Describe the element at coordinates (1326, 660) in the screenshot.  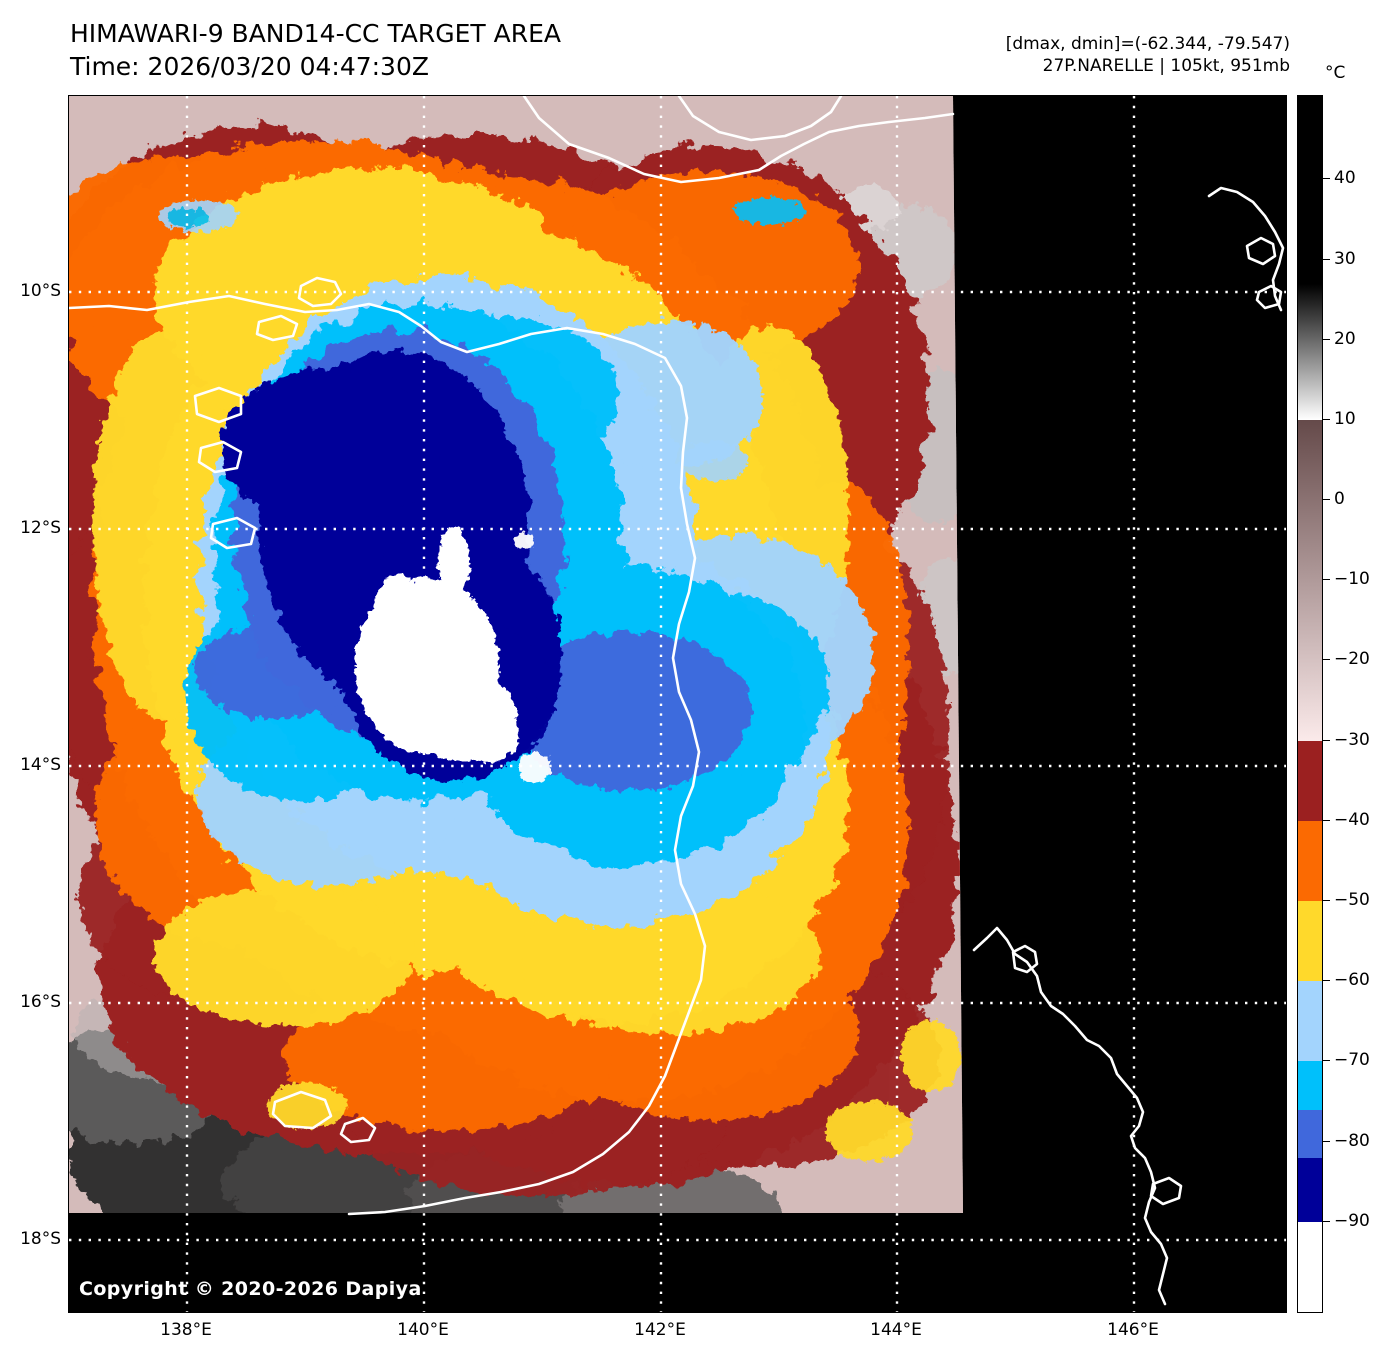
I see `colorbar-tickmark--20` at that location.